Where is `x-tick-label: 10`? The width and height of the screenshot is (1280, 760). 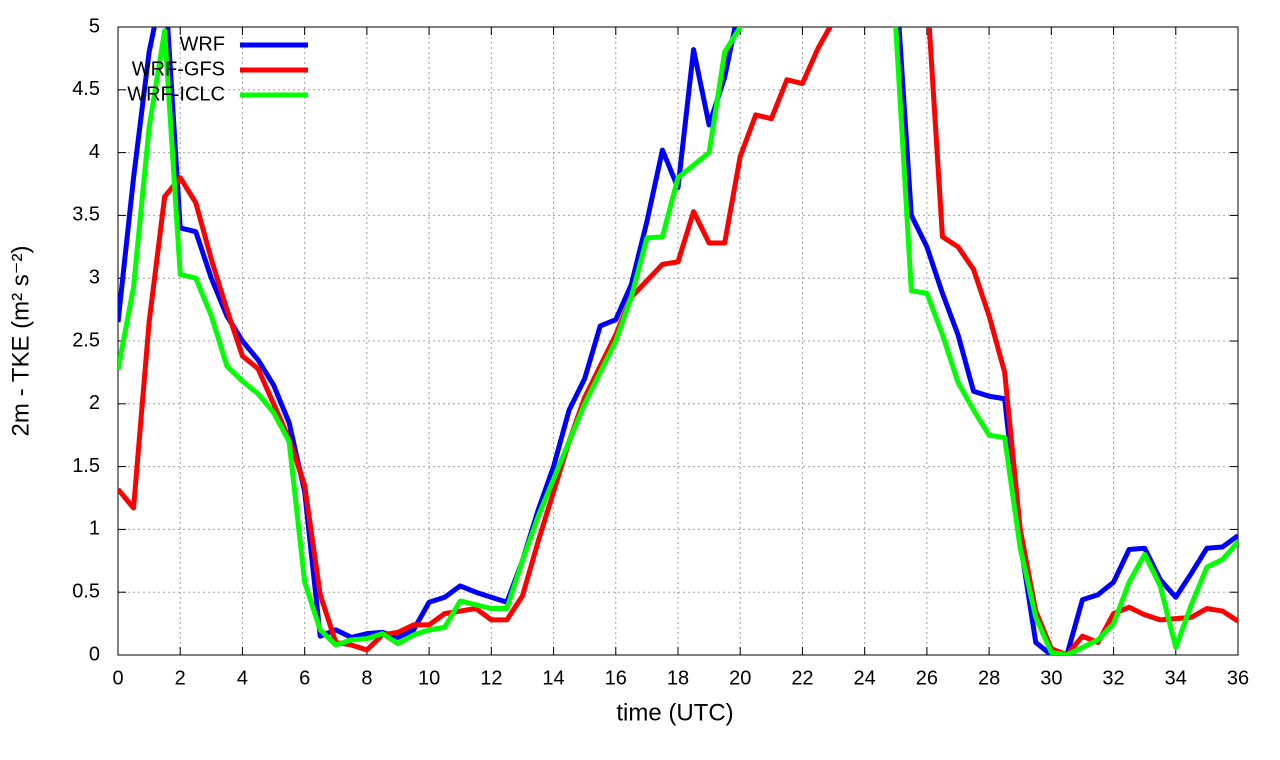
x-tick-label: 10 is located at coordinates (429, 678).